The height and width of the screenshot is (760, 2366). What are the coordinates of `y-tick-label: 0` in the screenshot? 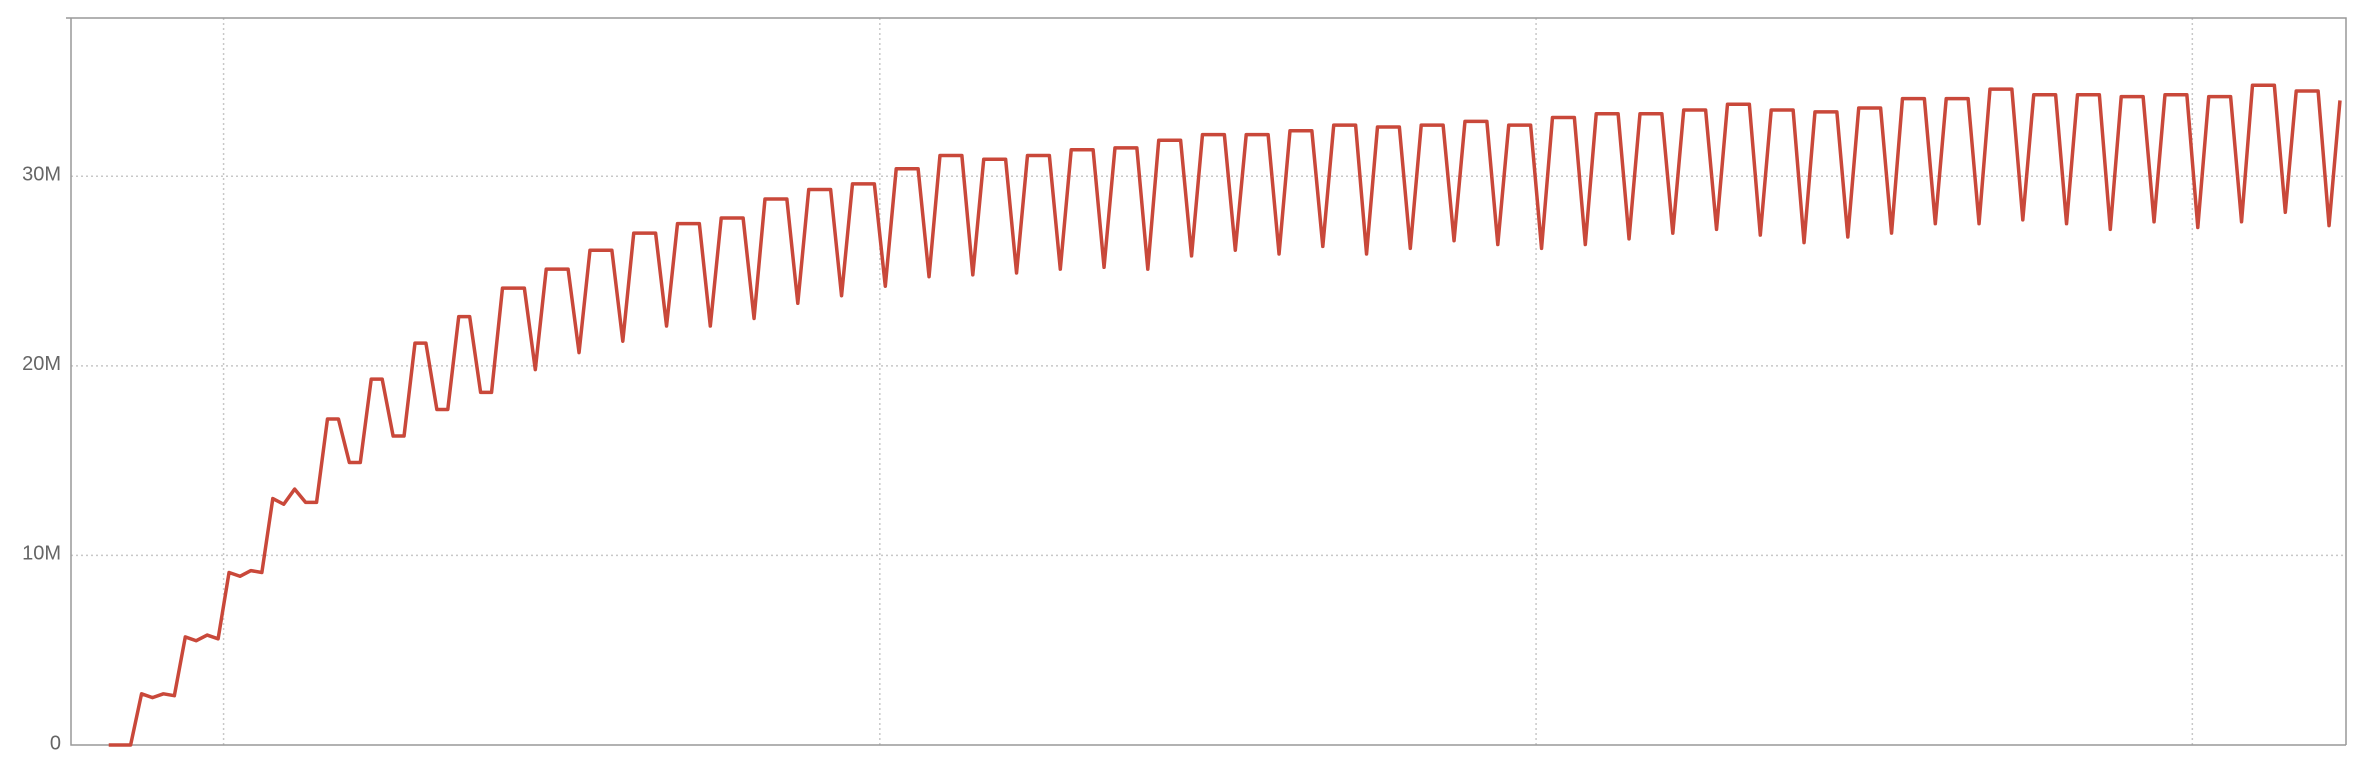 It's located at (55, 743).